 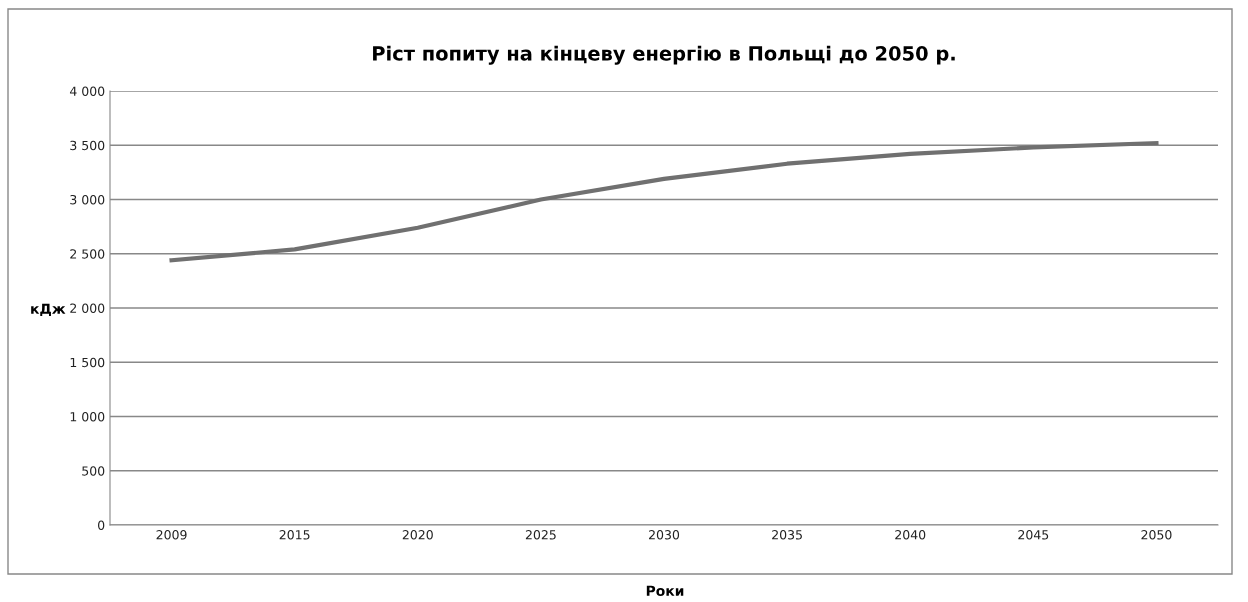 What do you see at coordinates (48, 310) in the screenshot?
I see `y-axis-title: кДж` at bounding box center [48, 310].